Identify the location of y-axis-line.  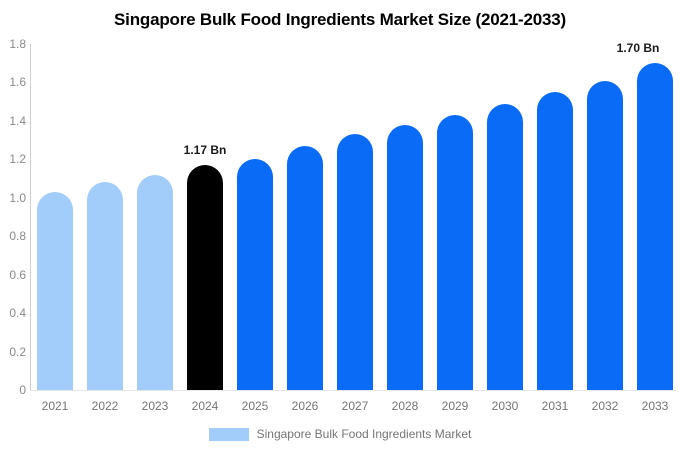
(30, 217).